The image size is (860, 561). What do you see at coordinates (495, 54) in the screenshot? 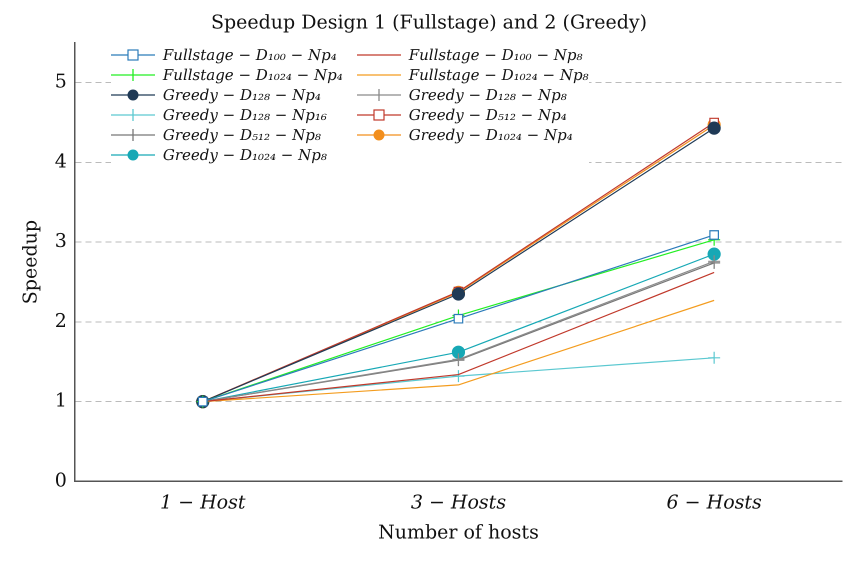
I see `legend-label: Fullstage − D₁₀₀ − Np₈` at bounding box center [495, 54].